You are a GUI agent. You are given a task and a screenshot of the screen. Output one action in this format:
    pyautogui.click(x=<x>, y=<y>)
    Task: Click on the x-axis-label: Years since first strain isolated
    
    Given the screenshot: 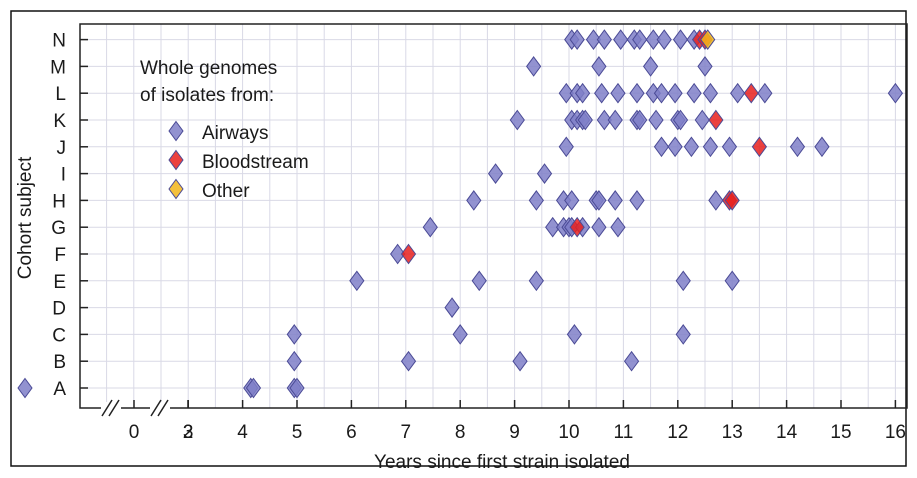 What is the action you would take?
    pyautogui.click(x=502, y=462)
    